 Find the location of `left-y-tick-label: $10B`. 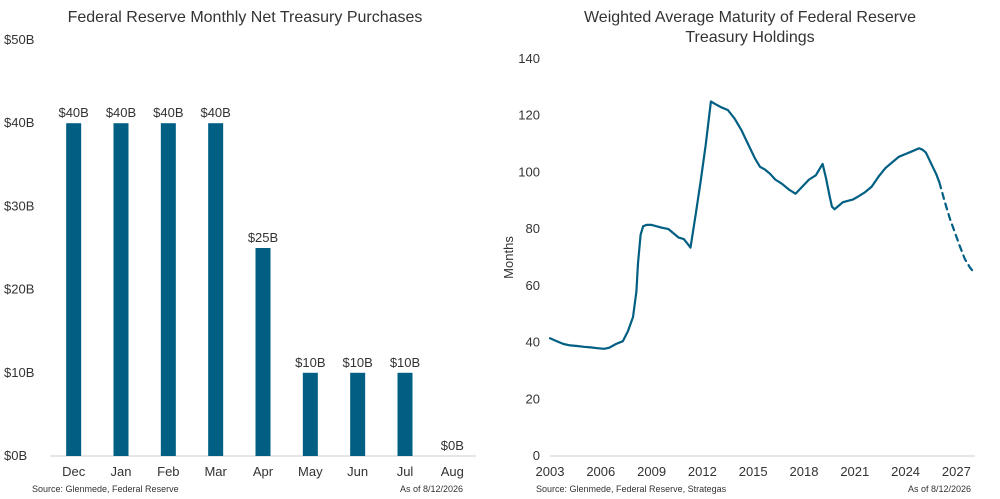

left-y-tick-label: $10B is located at coordinates (19, 372).